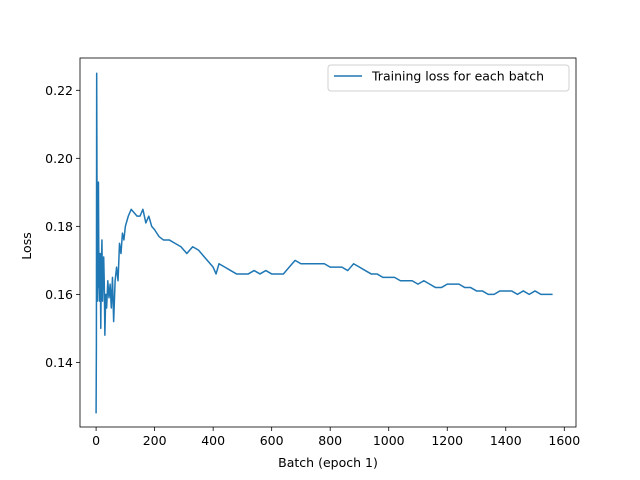 The width and height of the screenshot is (640, 480). Describe the element at coordinates (59, 226) in the screenshot. I see `y-tick-label: 0.18` at that location.